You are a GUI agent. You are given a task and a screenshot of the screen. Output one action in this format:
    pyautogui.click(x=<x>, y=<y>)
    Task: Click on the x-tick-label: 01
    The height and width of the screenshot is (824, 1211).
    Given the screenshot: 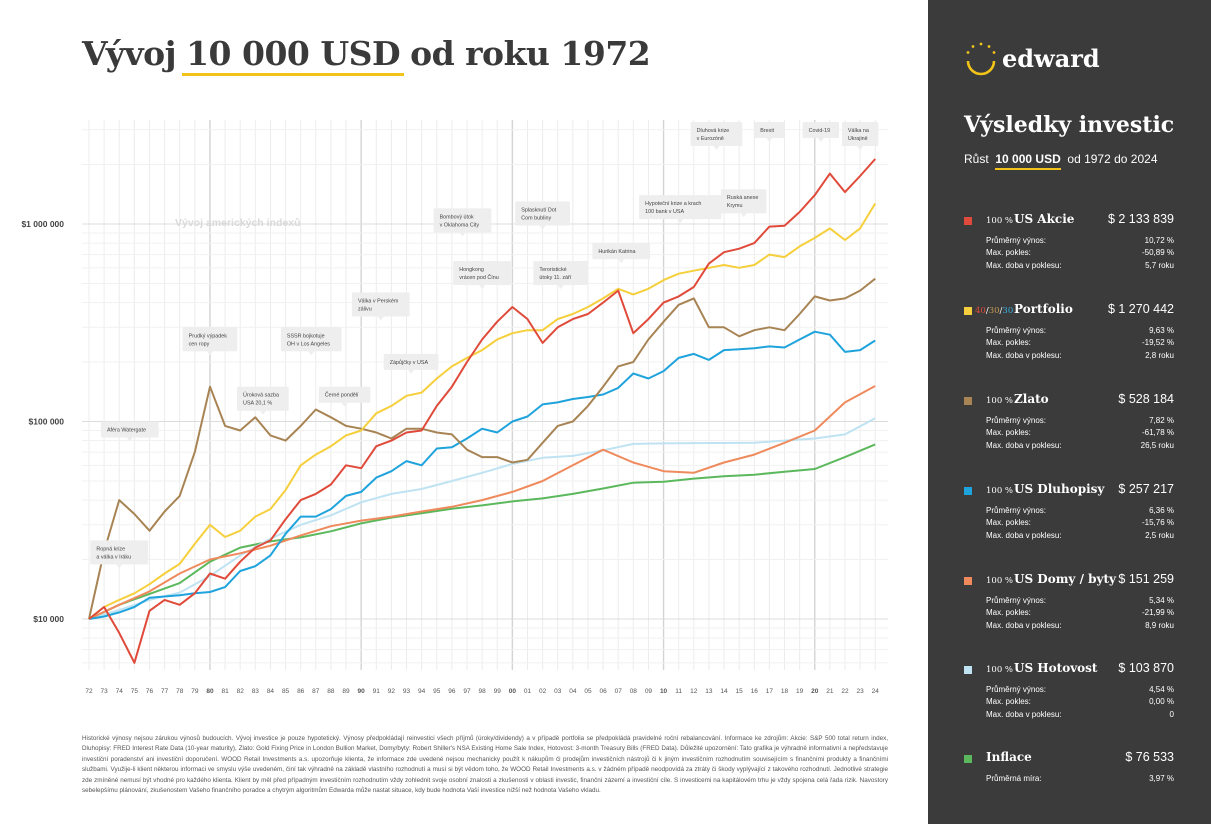 What is the action you would take?
    pyautogui.click(x=528, y=691)
    